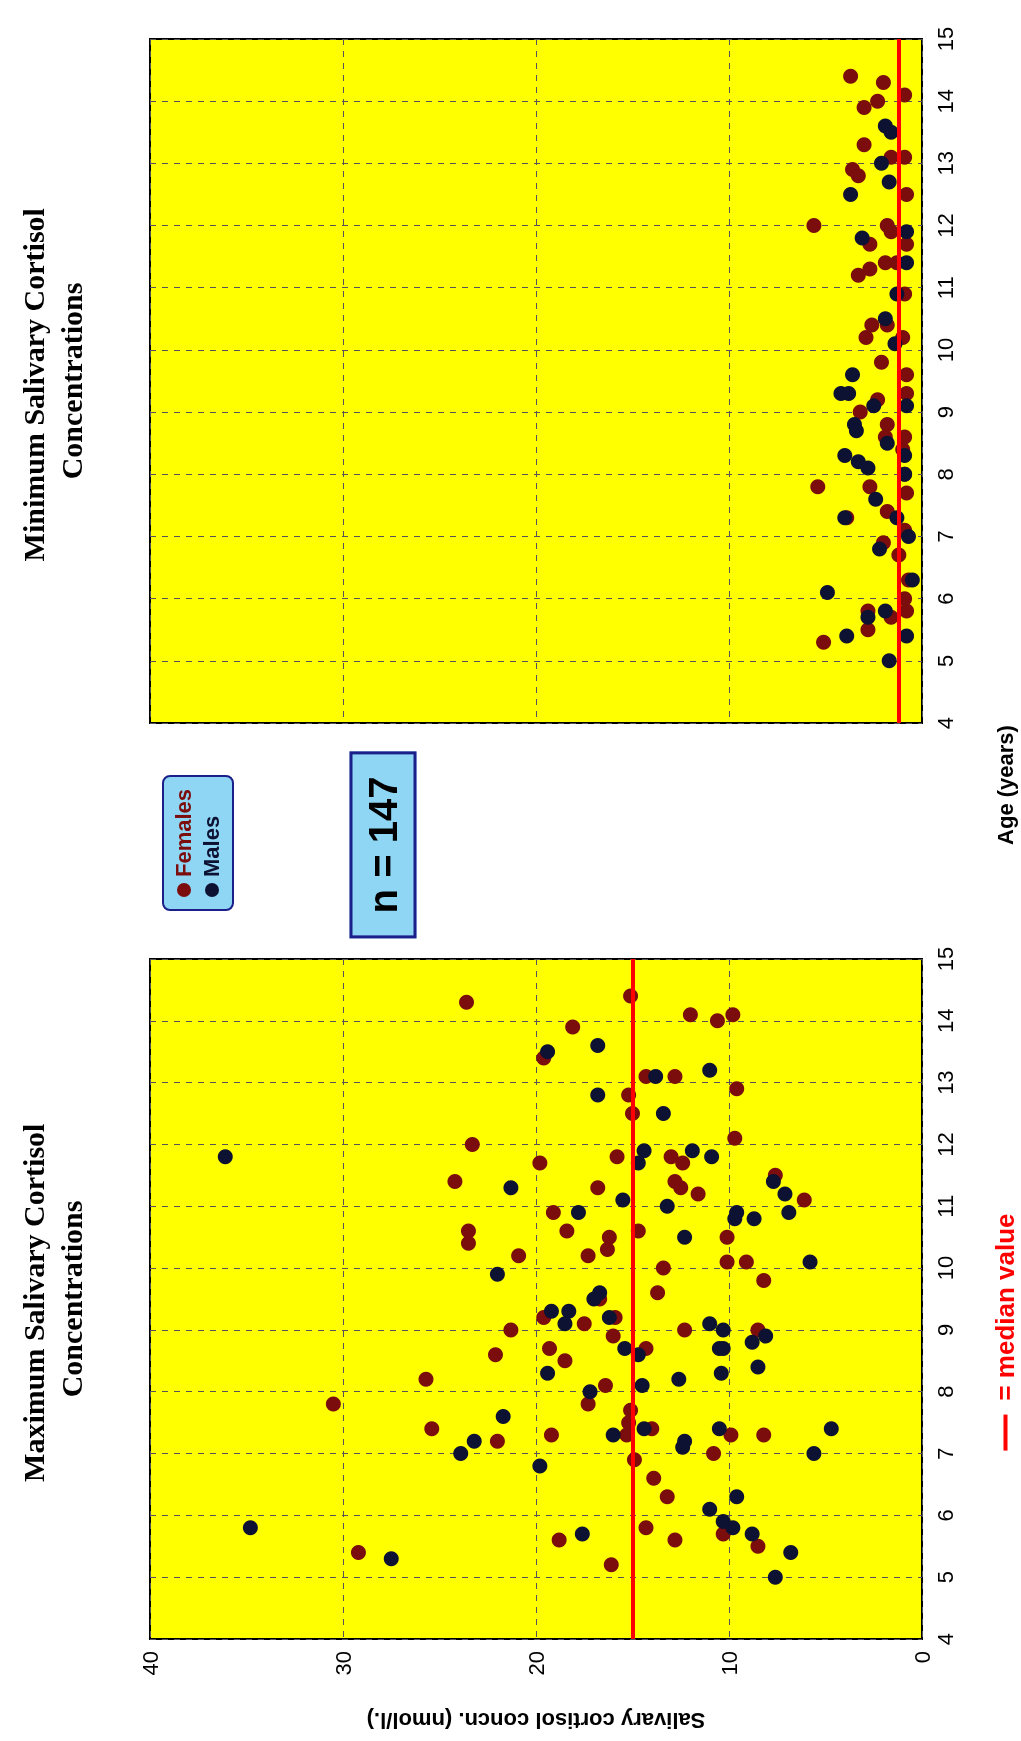  I want to click on x-tick-label: 0, so click(922, 1657).